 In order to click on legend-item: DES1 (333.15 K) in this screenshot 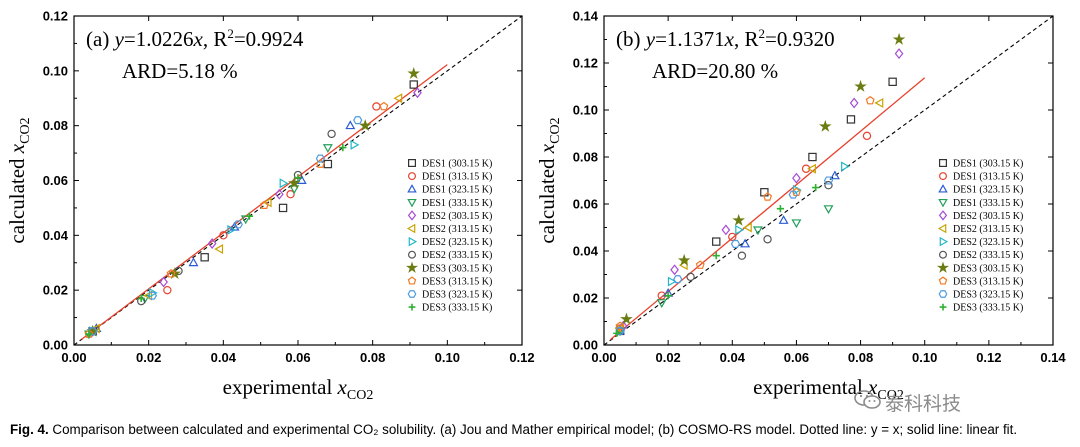, I will do `click(449, 203)`.